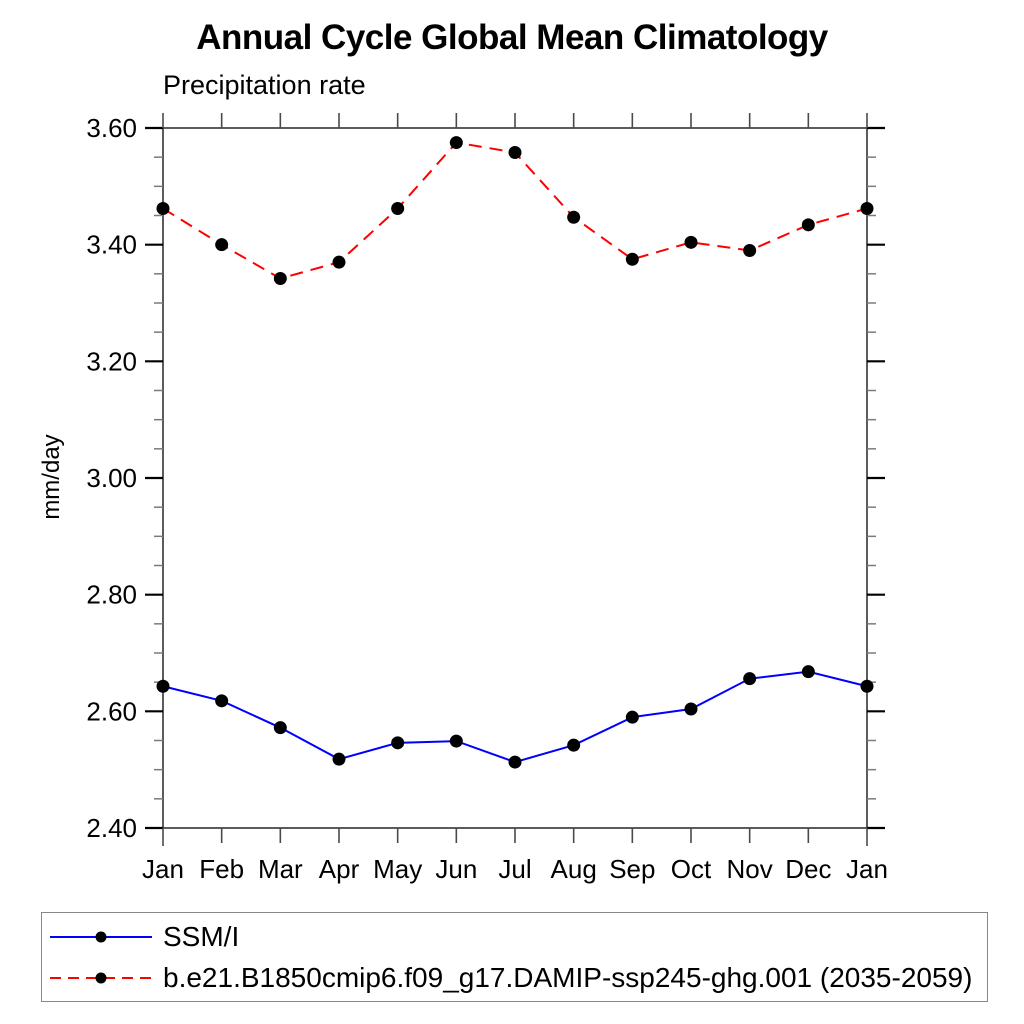 The image size is (1024, 1024). I want to click on chart-title: Annual Cycle Global Mean Climatology, so click(512, 37).